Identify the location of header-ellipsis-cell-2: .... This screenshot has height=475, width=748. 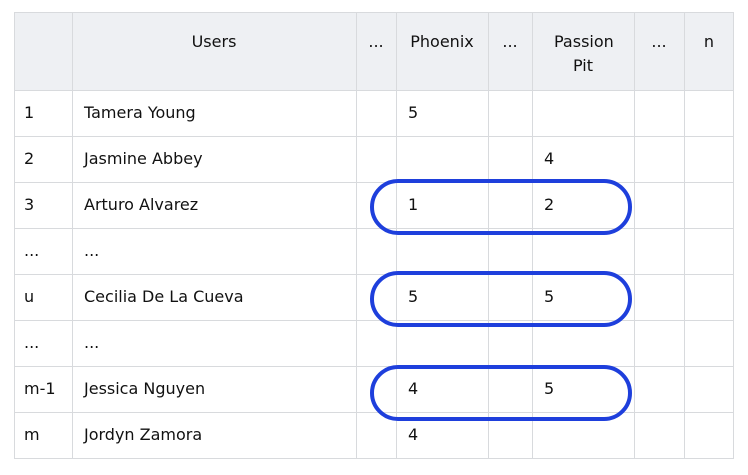
(510, 51).